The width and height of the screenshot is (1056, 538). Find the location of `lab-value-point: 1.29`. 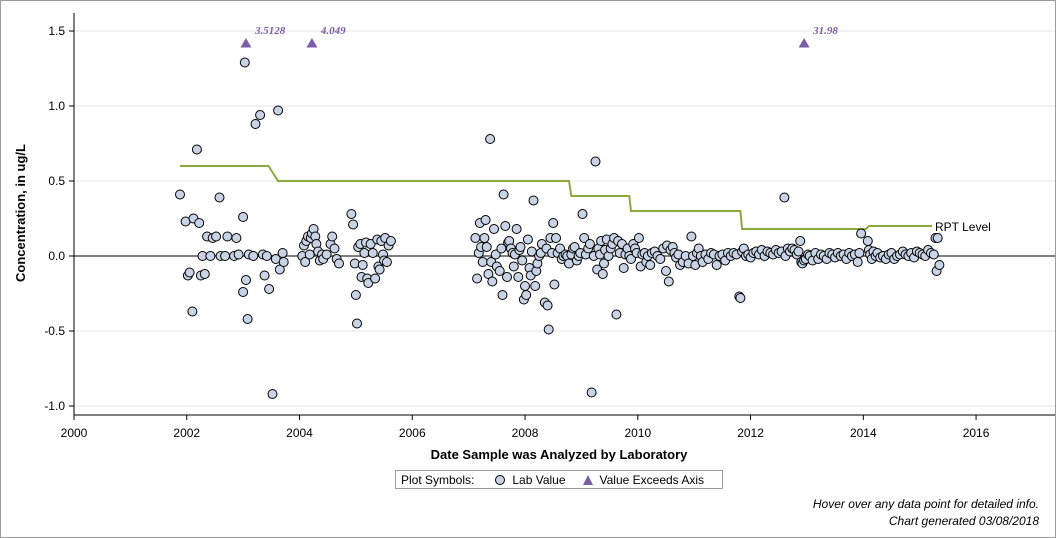

lab-value-point: 1.29 is located at coordinates (244, 62).